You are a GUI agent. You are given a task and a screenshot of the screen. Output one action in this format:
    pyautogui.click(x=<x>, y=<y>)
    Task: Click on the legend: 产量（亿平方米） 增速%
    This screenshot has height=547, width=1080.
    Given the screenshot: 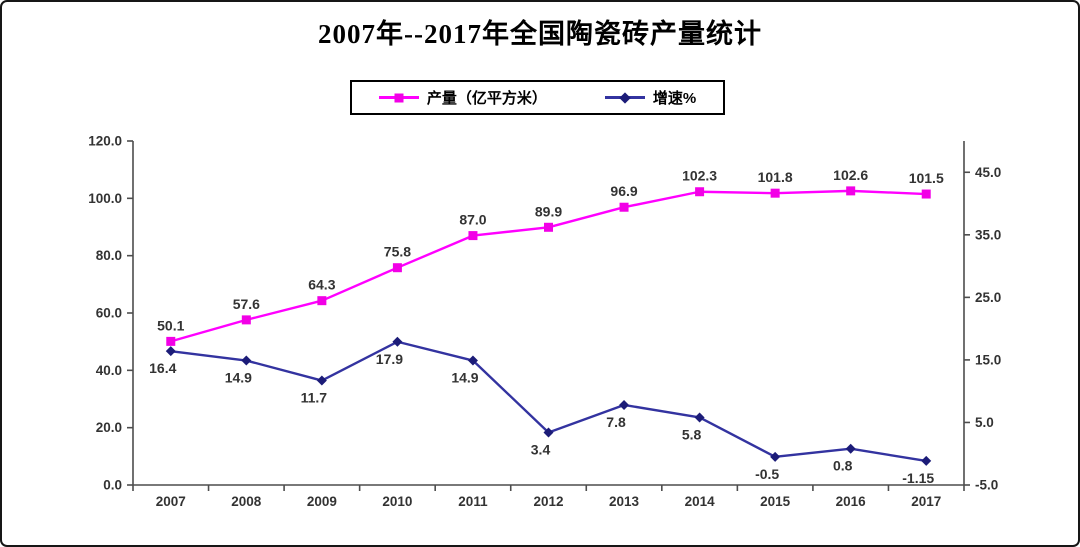 What is the action you would take?
    pyautogui.click(x=537, y=97)
    